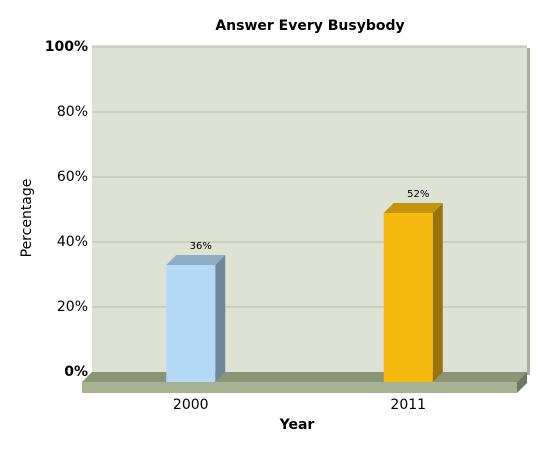 The image size is (550, 450). Describe the element at coordinates (522, 382) in the screenshot. I see `floor-side` at that location.